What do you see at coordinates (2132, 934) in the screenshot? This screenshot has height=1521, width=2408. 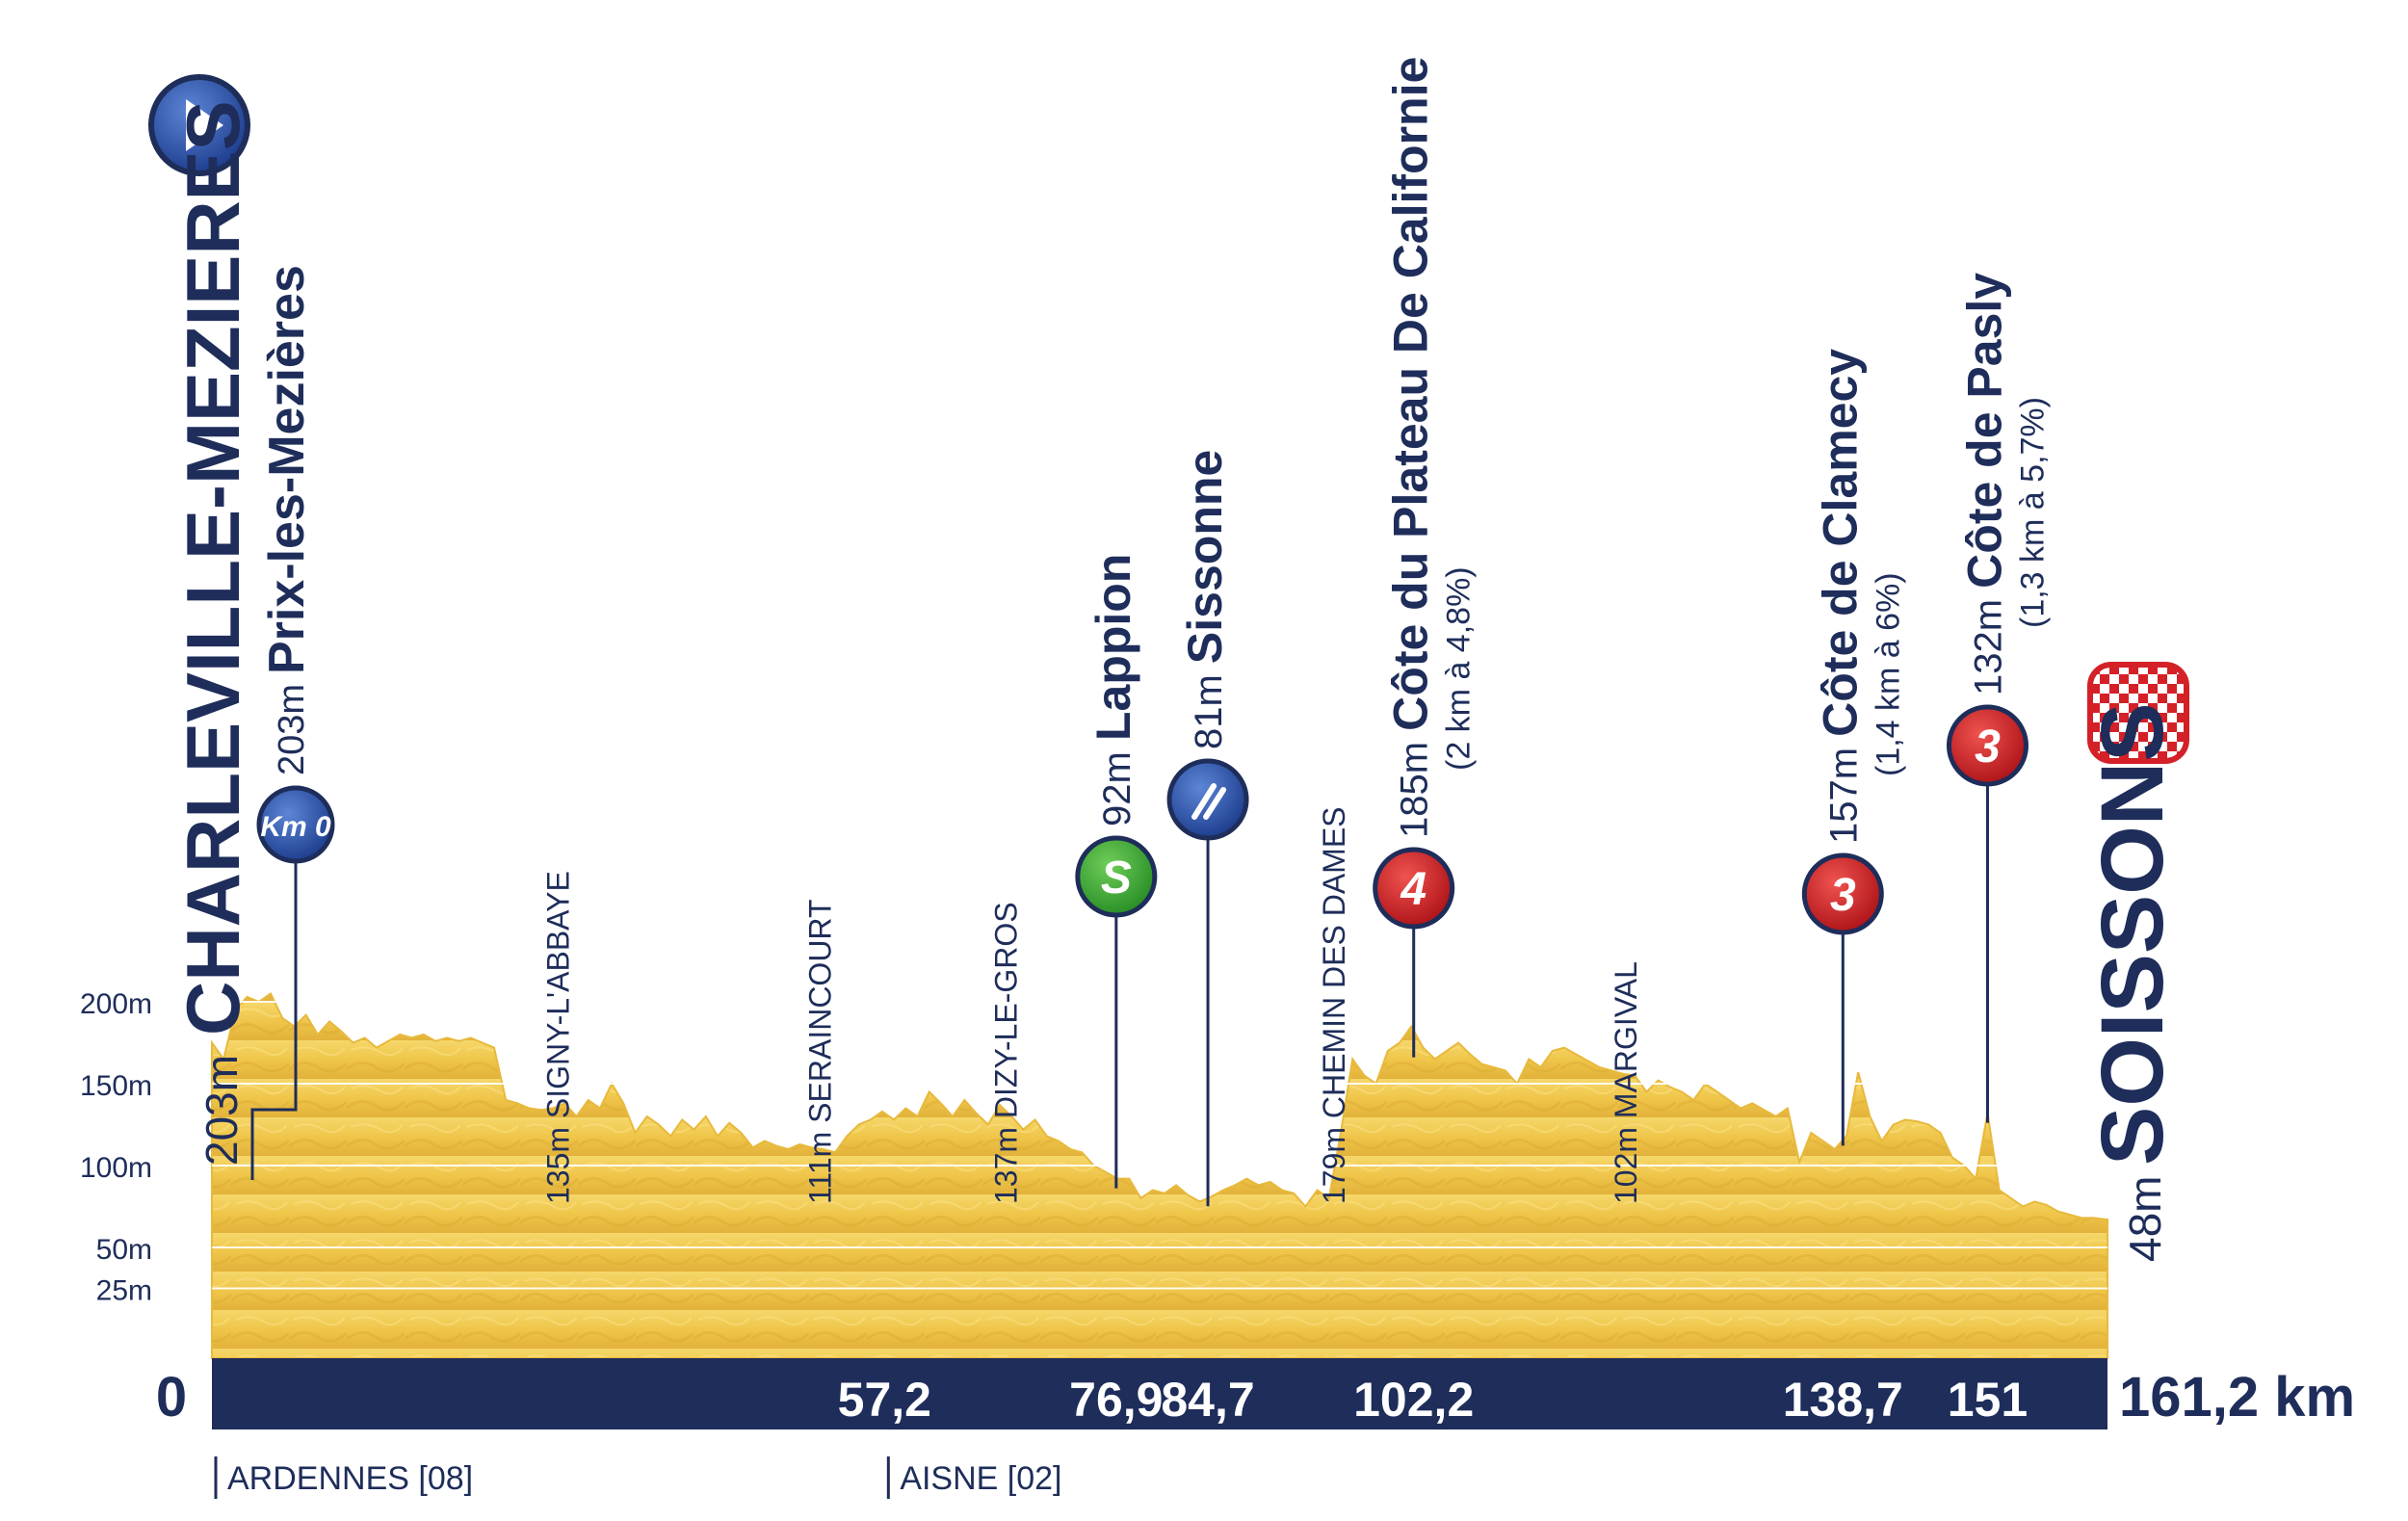 I see `finish-name: SOISSONS` at bounding box center [2132, 934].